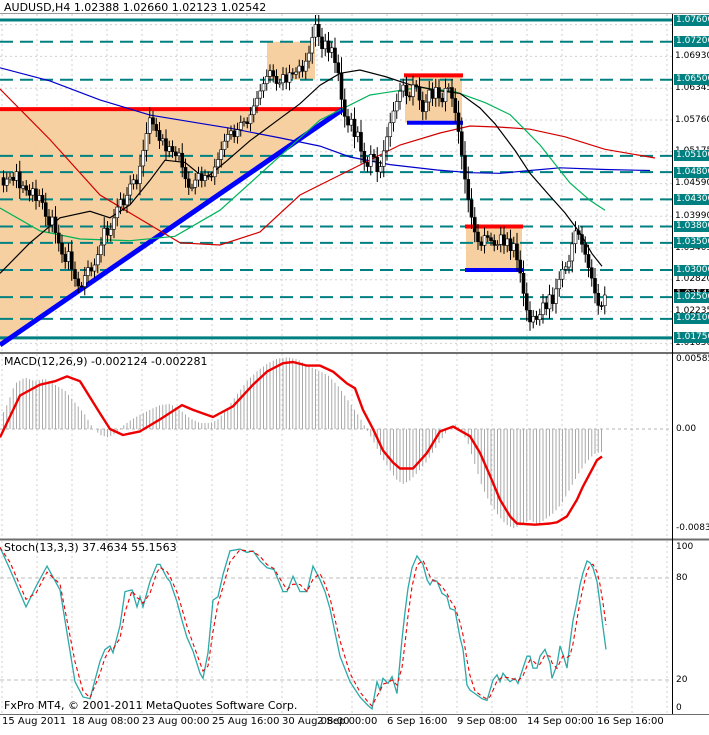 This screenshot has height=735, width=709. What do you see at coordinates (691, 199) in the screenshot?
I see `price-level-label: 1.04300` at bounding box center [691, 199].